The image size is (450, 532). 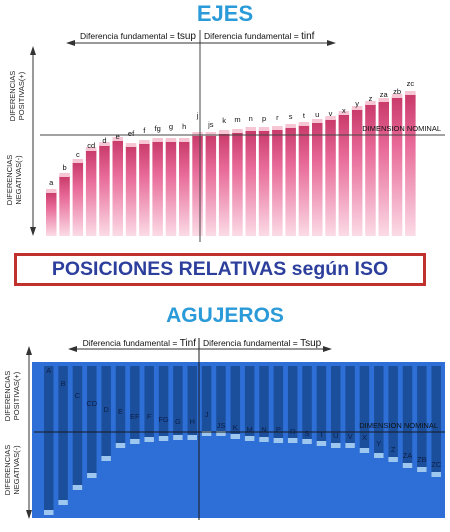 I want to click on ejes-title: EJES, so click(x=225, y=13).